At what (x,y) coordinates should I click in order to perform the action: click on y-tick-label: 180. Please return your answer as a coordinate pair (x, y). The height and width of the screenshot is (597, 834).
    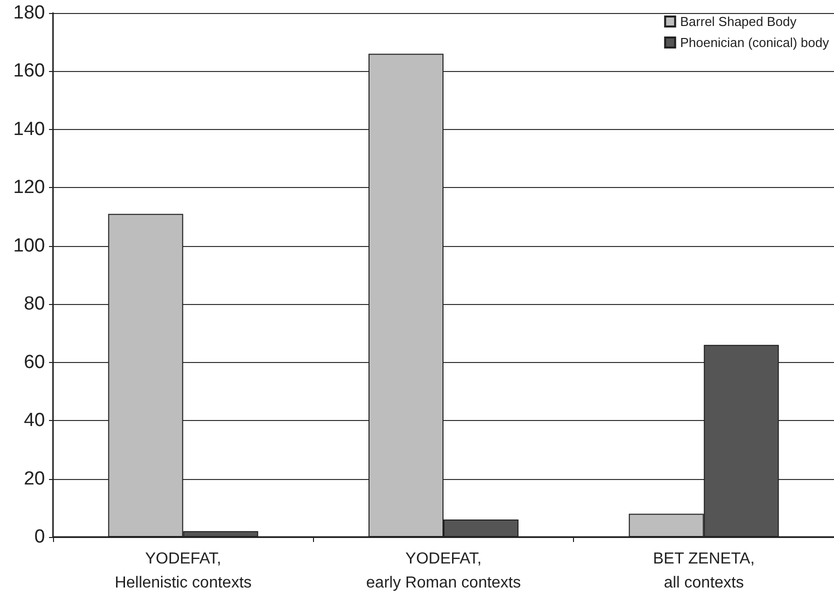
    Looking at the image, I should click on (29, 13).